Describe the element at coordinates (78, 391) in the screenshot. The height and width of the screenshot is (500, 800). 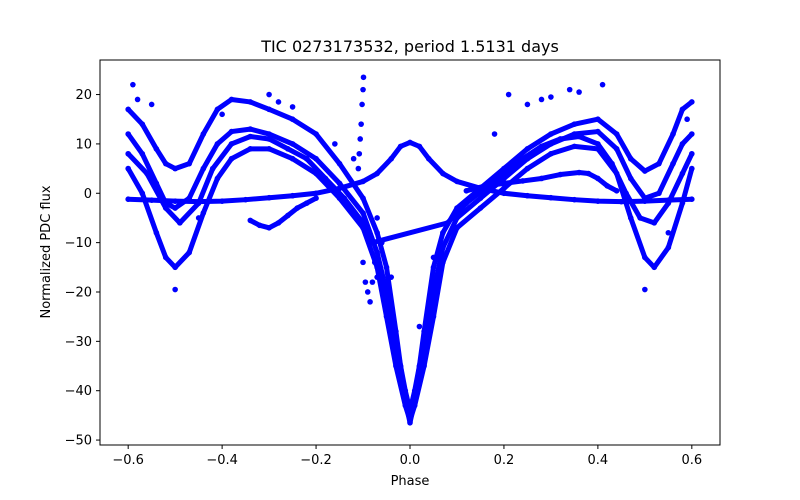
I see `y-tick-label: −40` at that location.